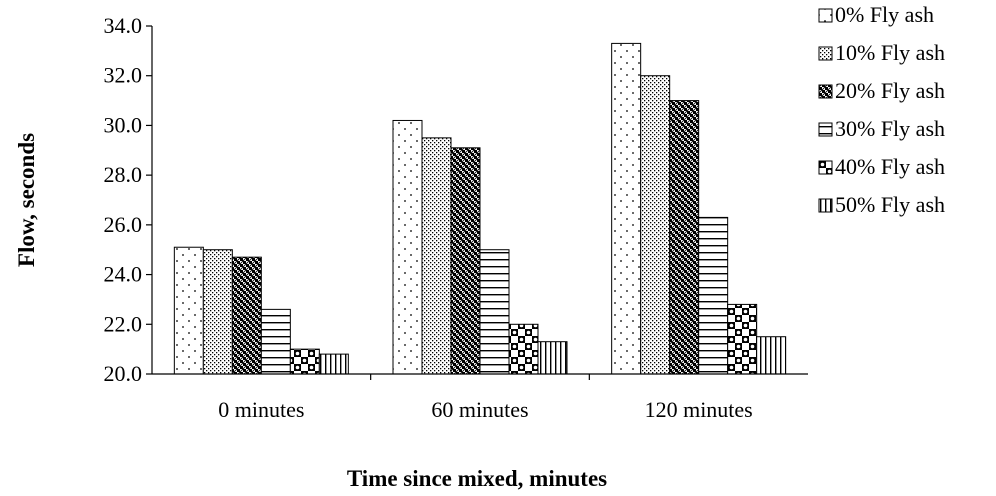  What do you see at coordinates (890, 166) in the screenshot?
I see `legend-label: 40% Fly ash` at bounding box center [890, 166].